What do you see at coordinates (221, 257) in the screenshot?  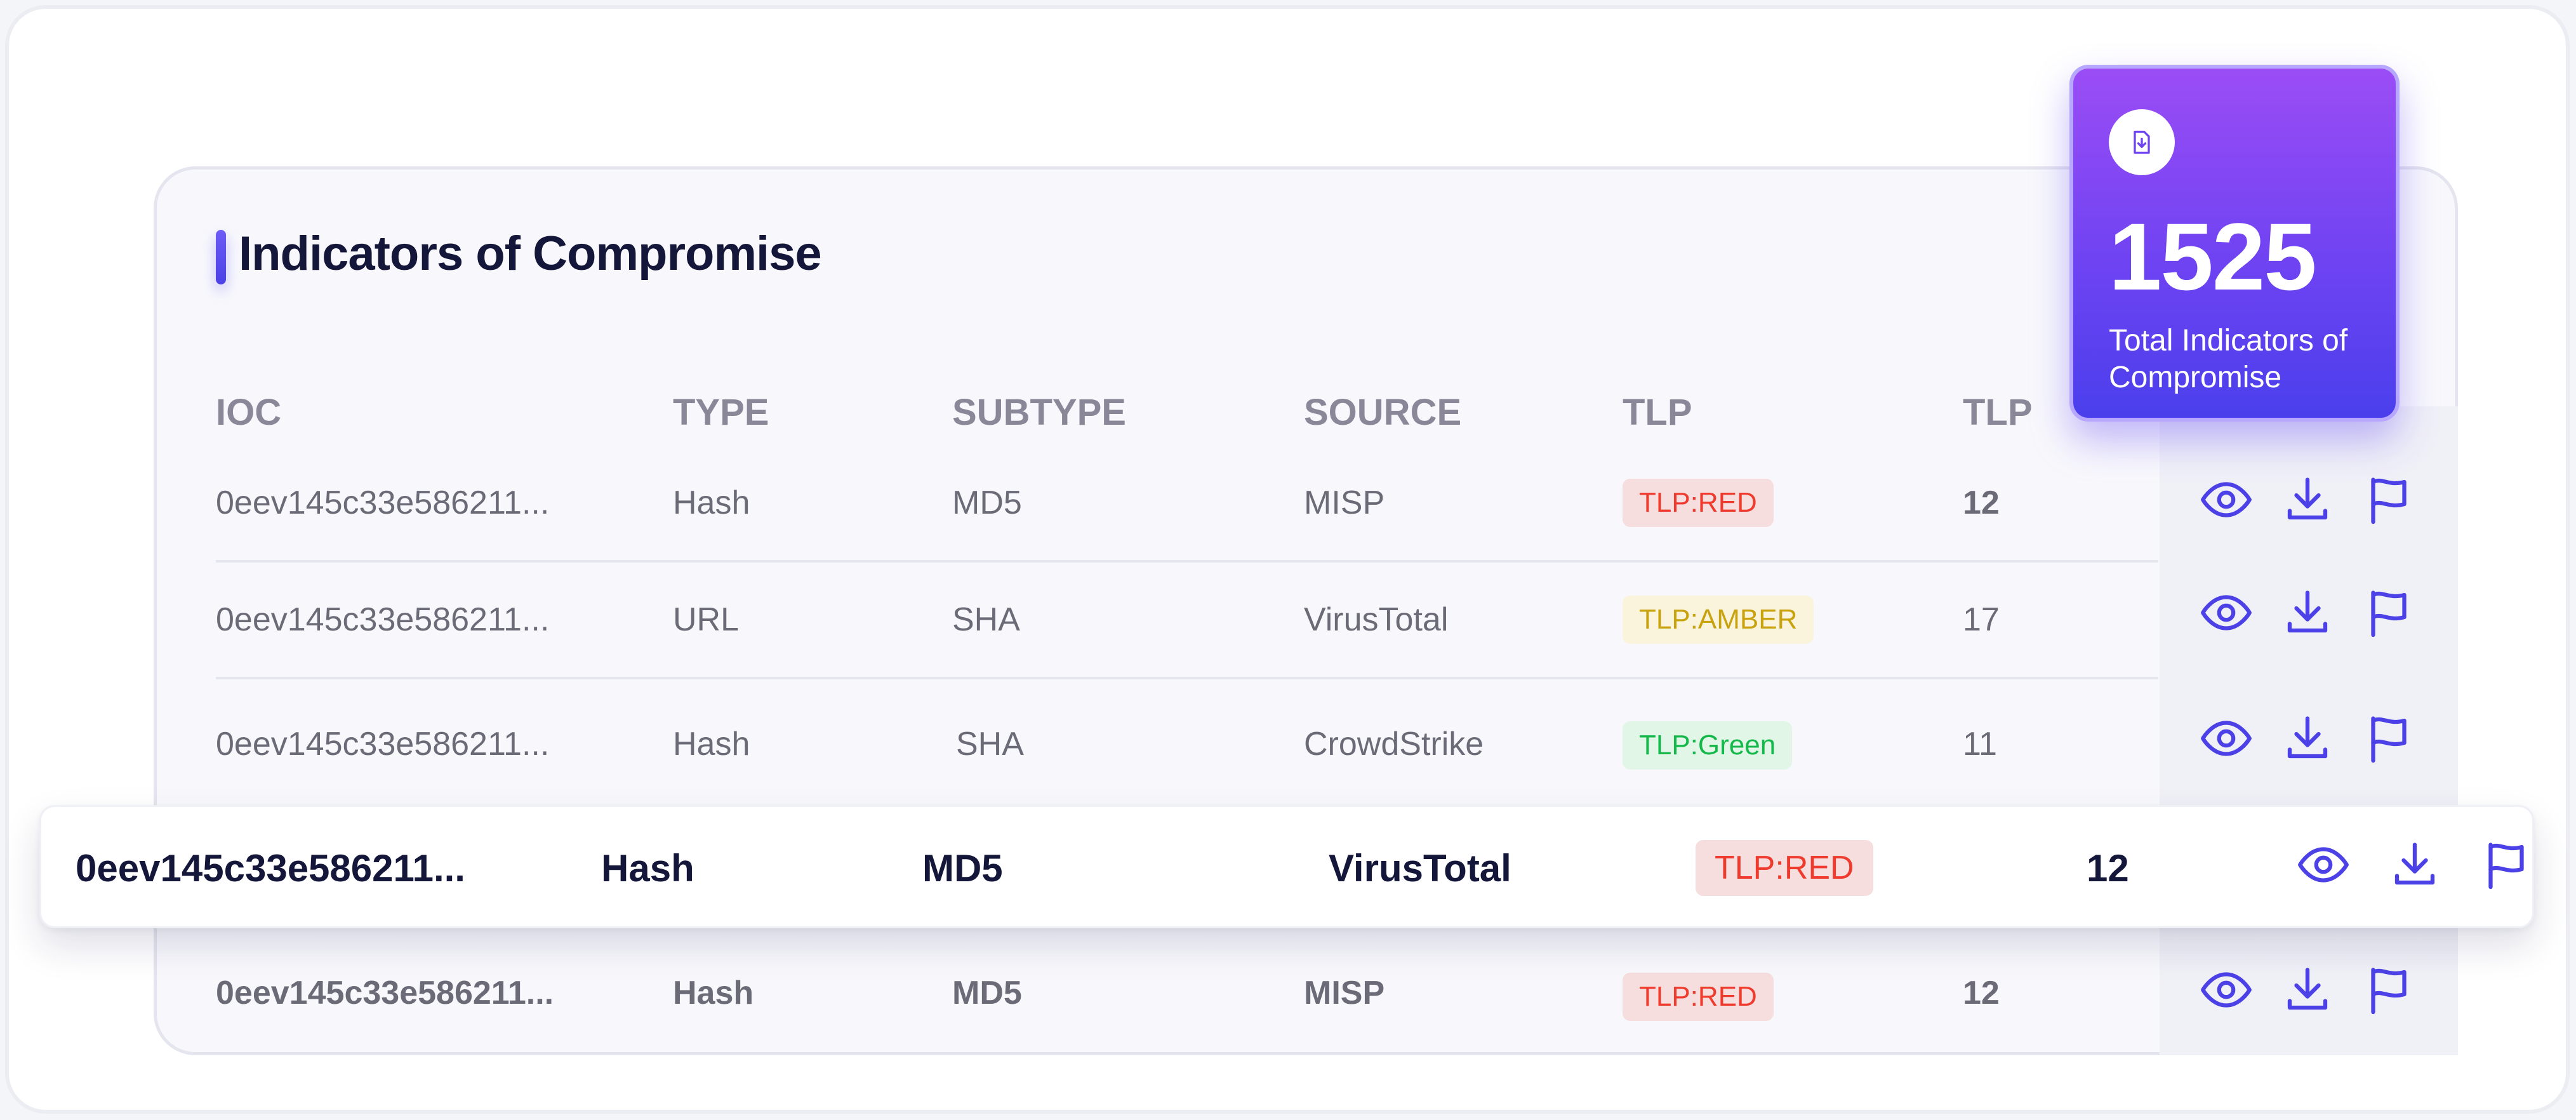 I see `title-accent-bar` at bounding box center [221, 257].